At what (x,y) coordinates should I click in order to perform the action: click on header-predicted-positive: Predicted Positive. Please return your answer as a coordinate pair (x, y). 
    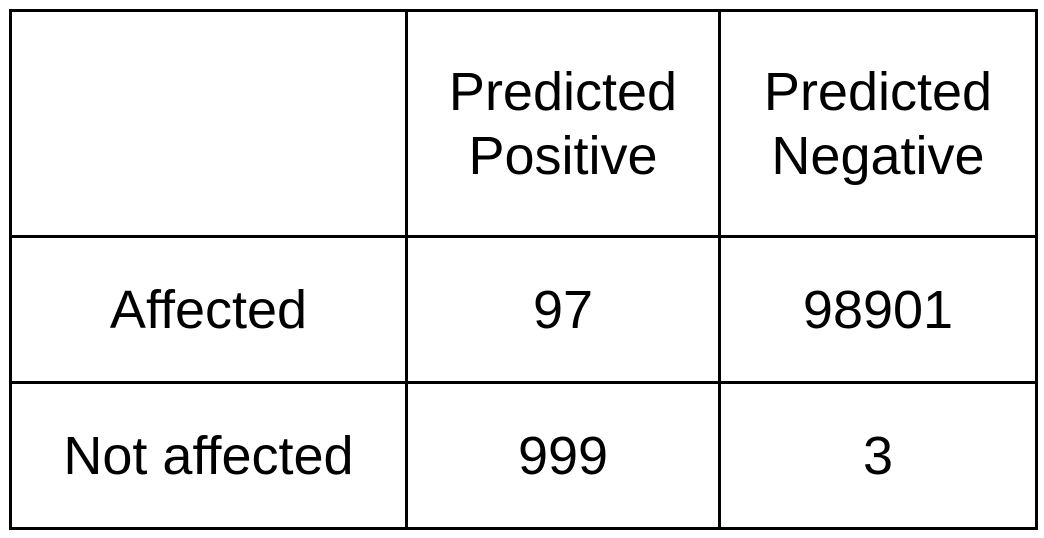
    Looking at the image, I should click on (563, 123).